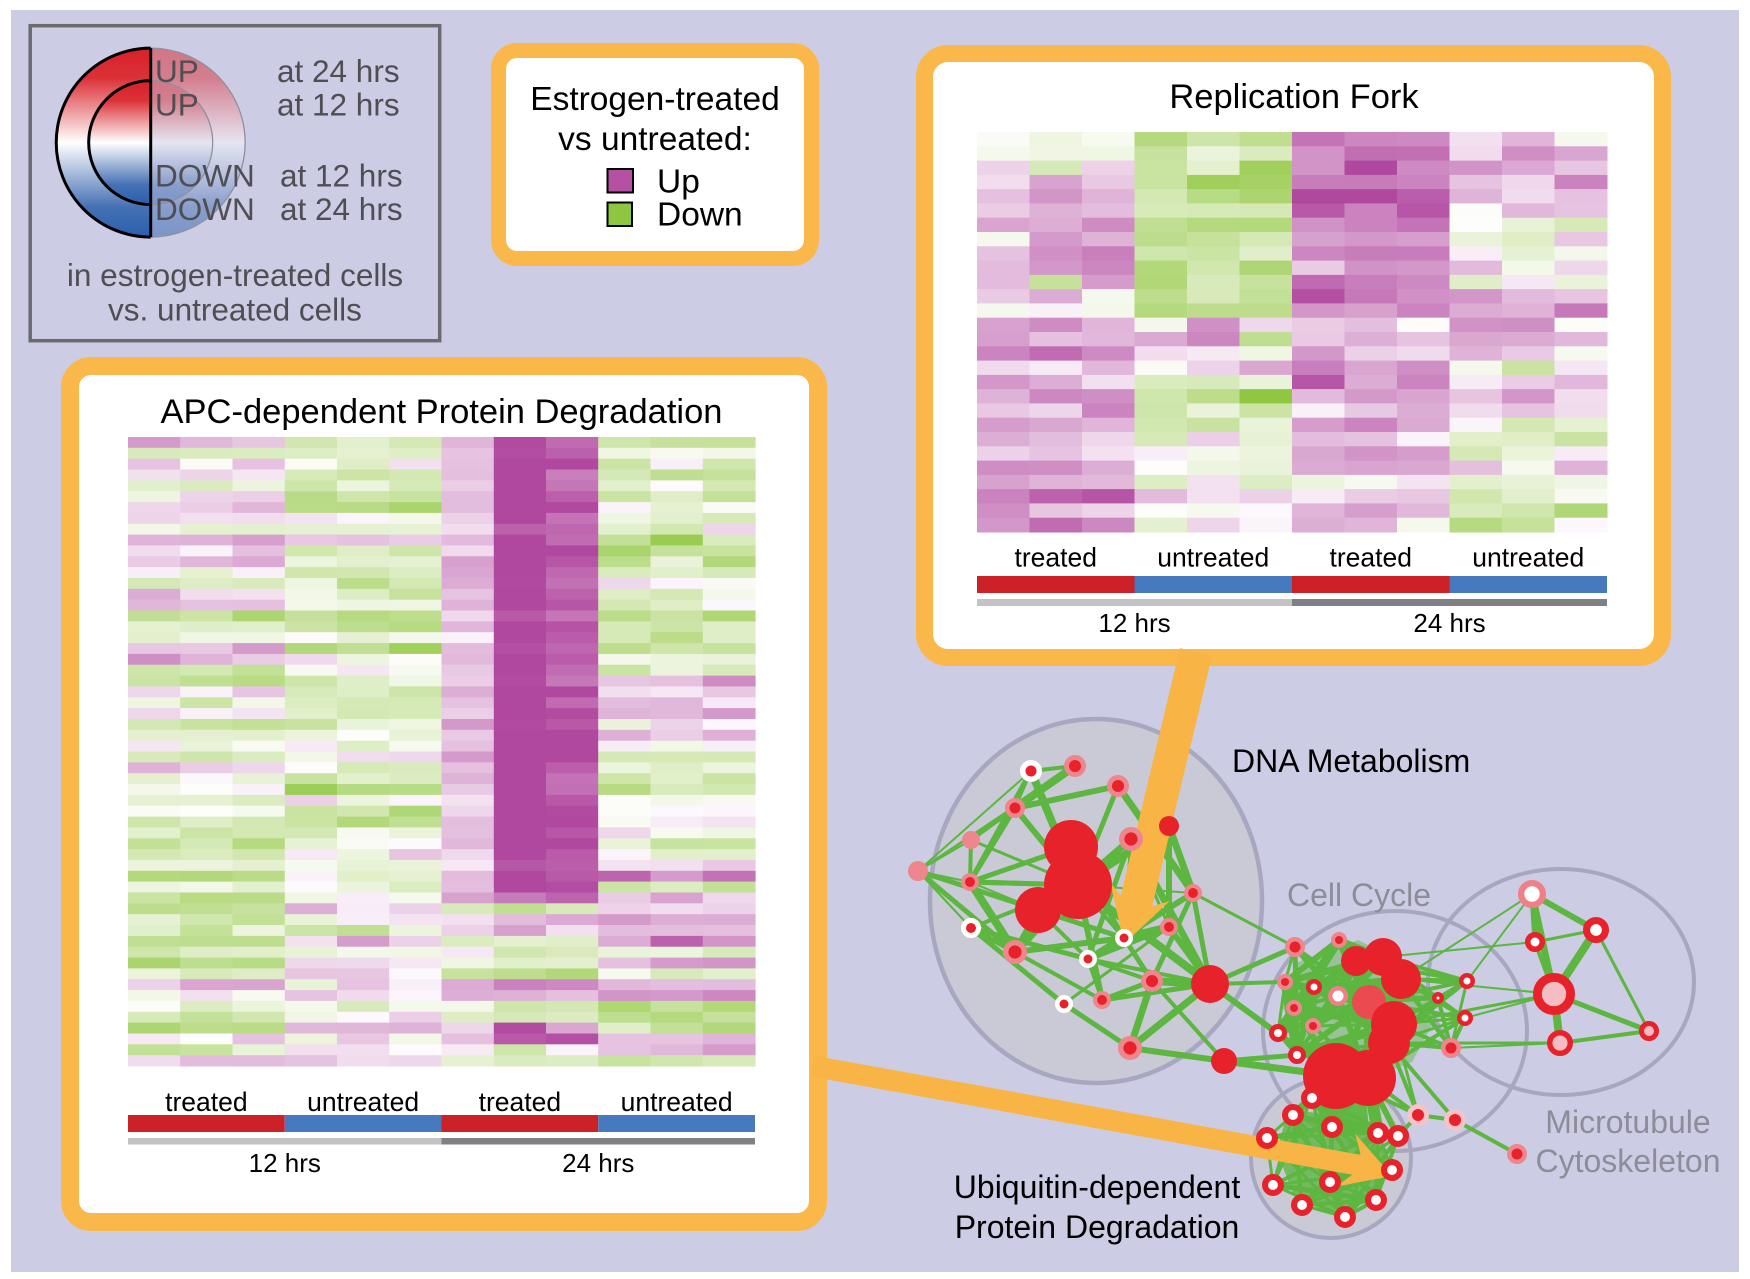 This screenshot has width=1750, height=1279. I want to click on svg-text: Cytoskeleton, so click(1628, 1161).